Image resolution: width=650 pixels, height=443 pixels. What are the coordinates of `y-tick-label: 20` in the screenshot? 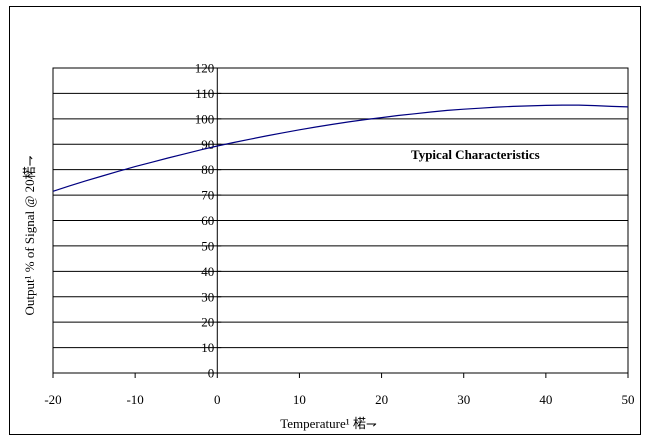 It's located at (207, 322).